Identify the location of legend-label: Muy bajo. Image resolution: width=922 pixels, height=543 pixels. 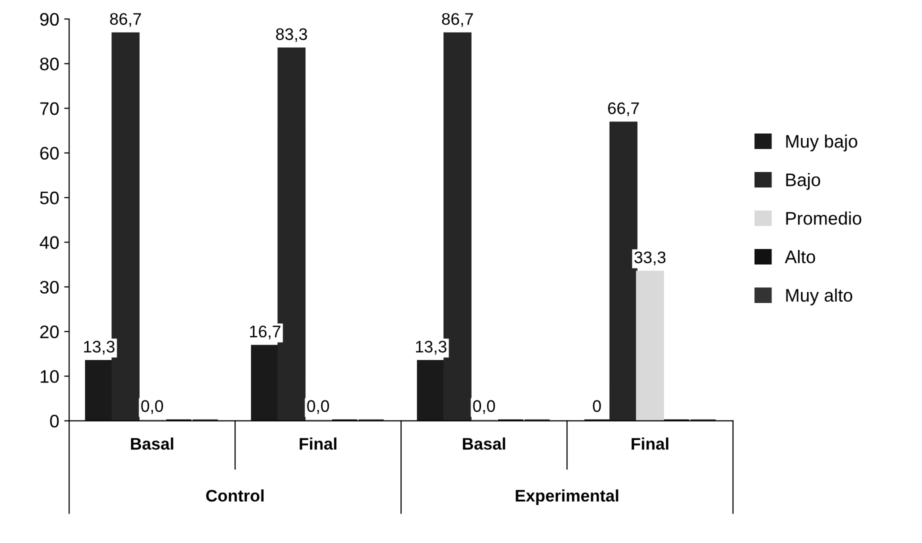
(822, 143).